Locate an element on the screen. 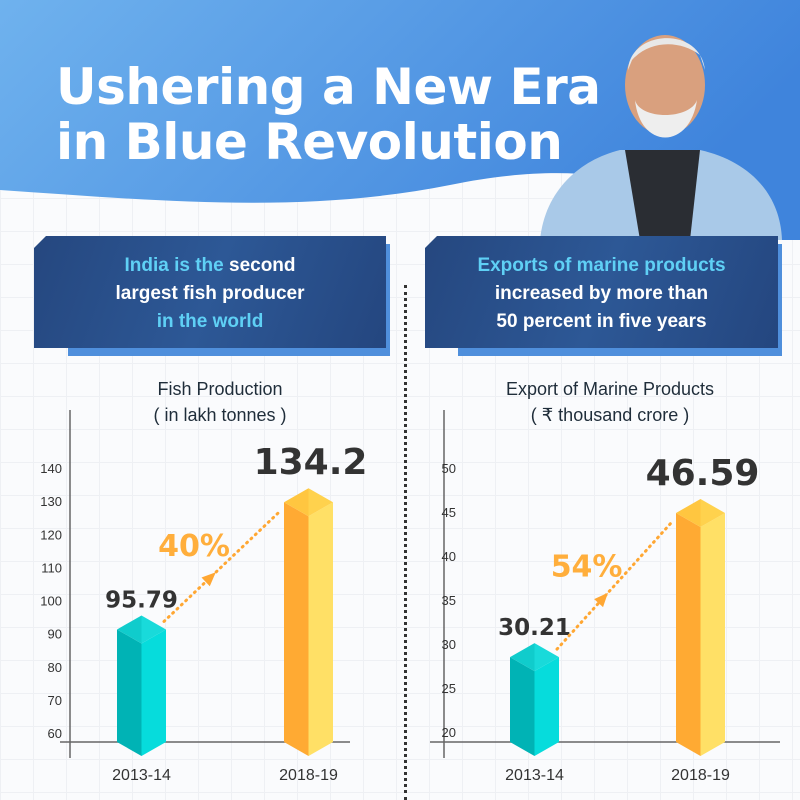 The image size is (800, 800). y-tick-label: 90 is located at coordinates (55, 634).